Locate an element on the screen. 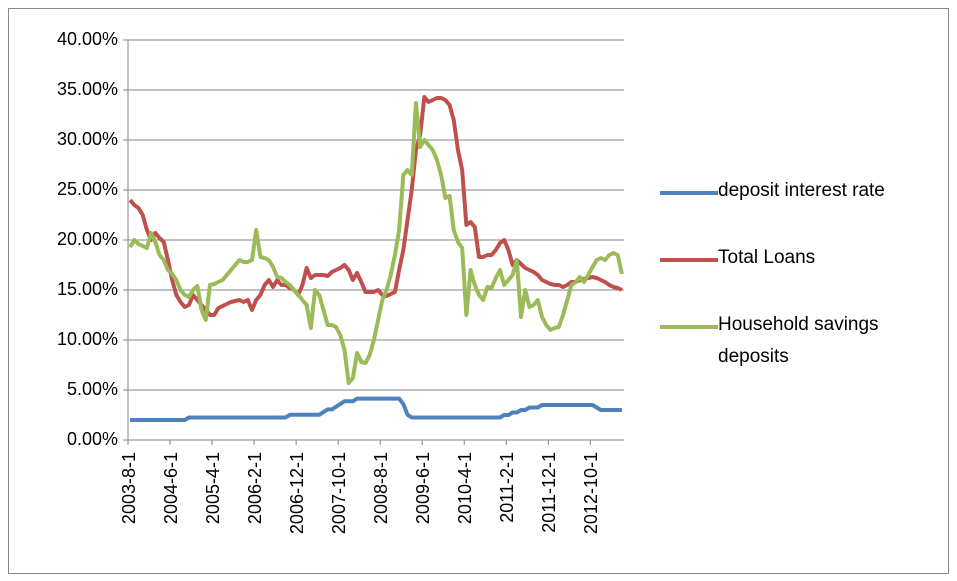 The width and height of the screenshot is (957, 581). x-tick-label: 2010-4-1 is located at coordinates (465, 488).